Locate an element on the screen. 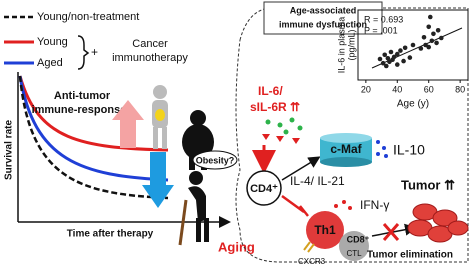 This screenshot has height=270, width=474. x-tick-label: 40 is located at coordinates (397, 89).